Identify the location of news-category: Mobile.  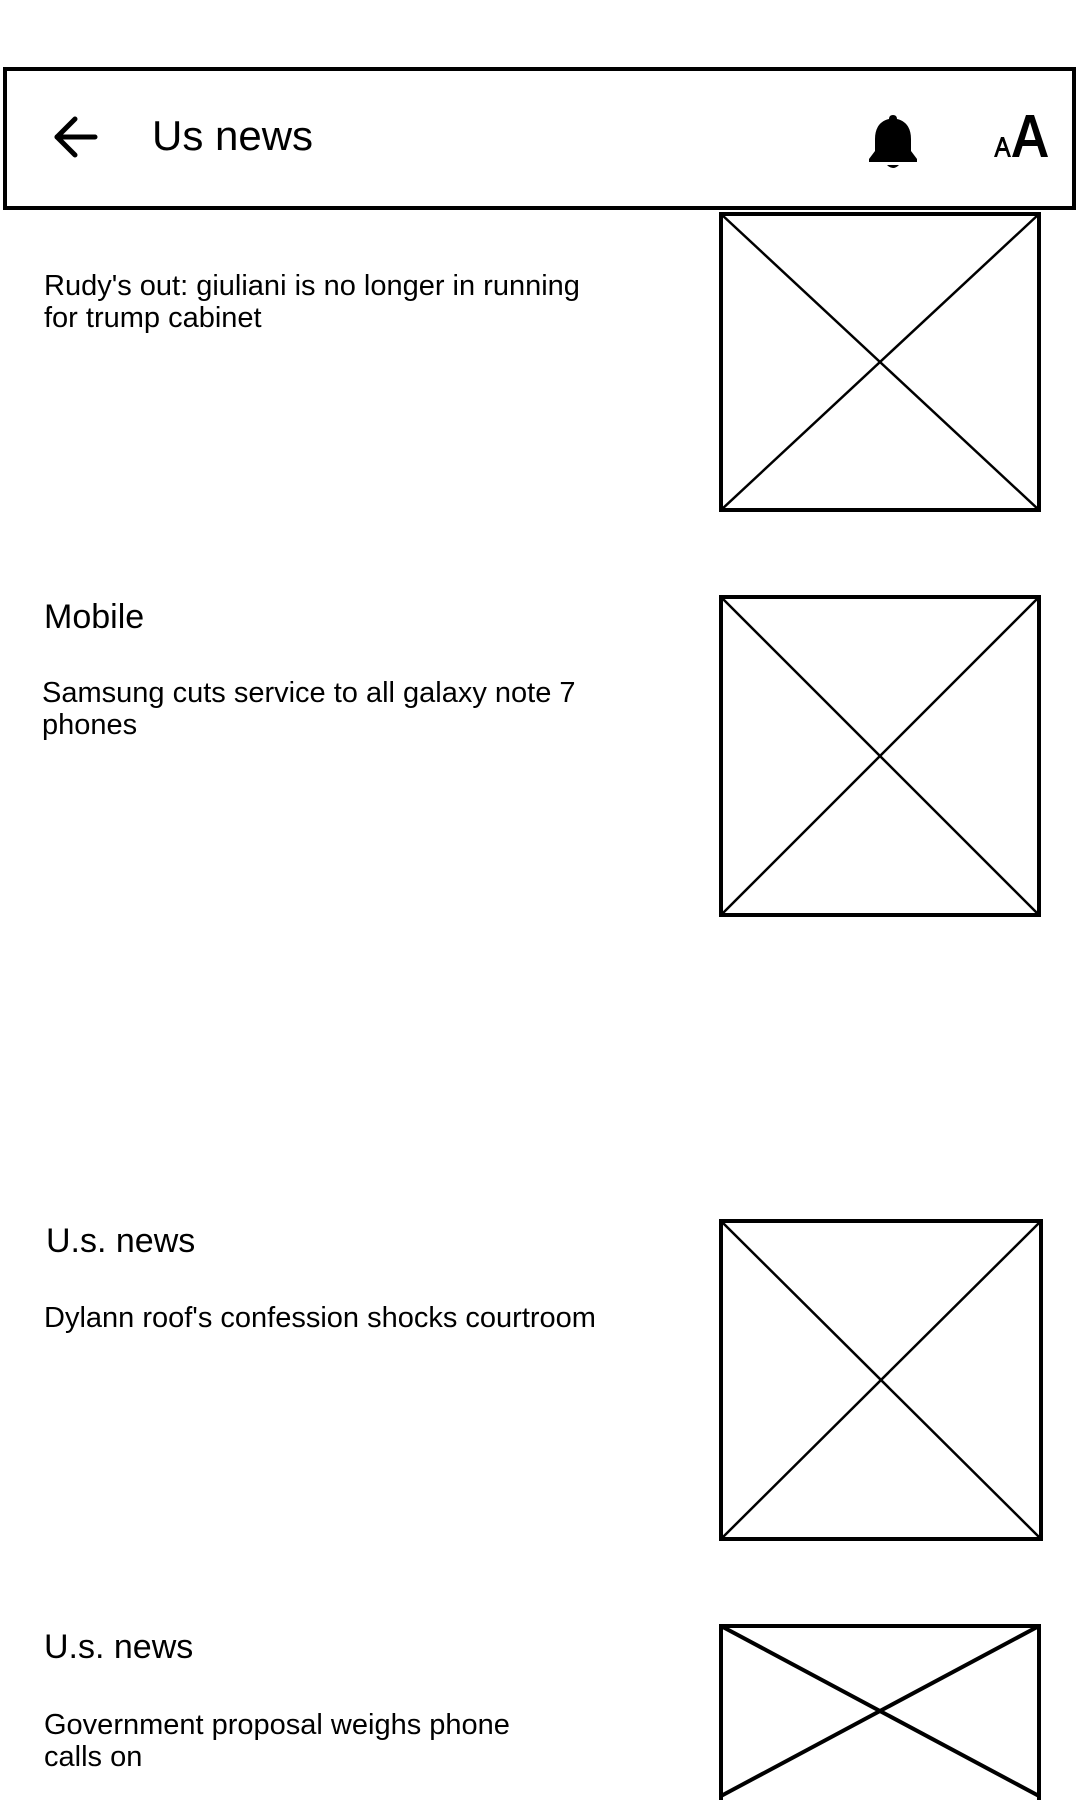
(94, 617).